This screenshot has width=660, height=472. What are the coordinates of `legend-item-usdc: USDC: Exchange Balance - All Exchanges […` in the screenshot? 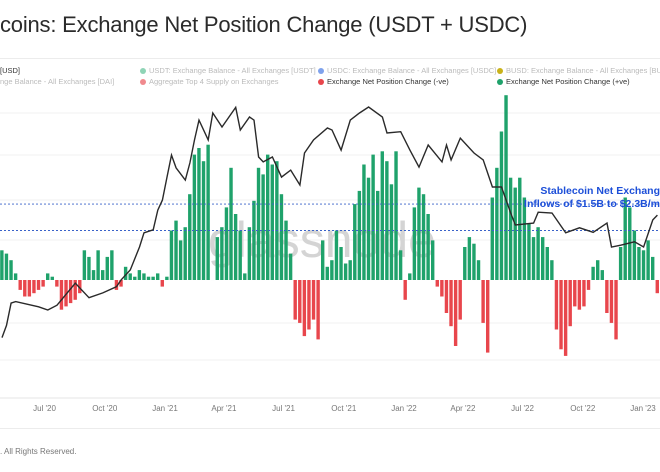 It's located at (407, 70).